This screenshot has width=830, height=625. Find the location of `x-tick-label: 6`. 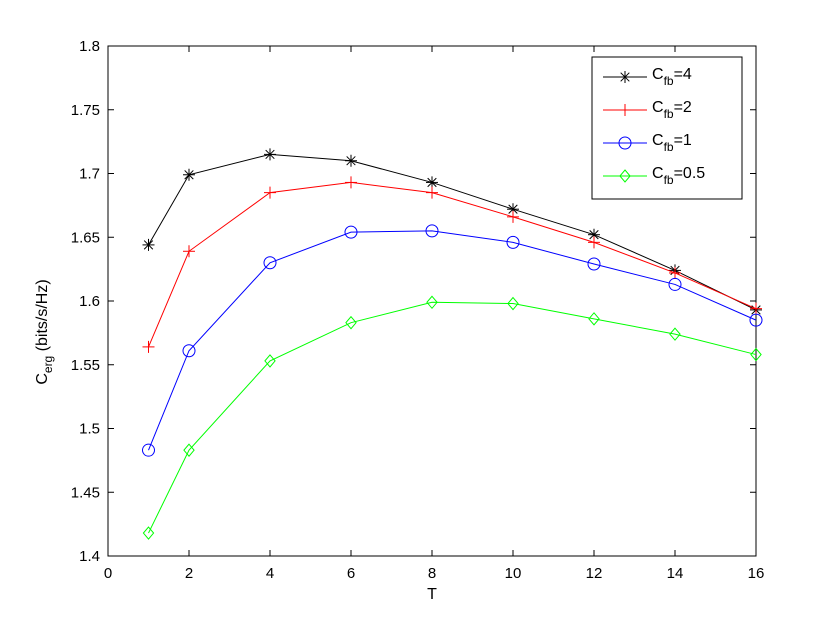

x-tick-label: 6 is located at coordinates (351, 573).